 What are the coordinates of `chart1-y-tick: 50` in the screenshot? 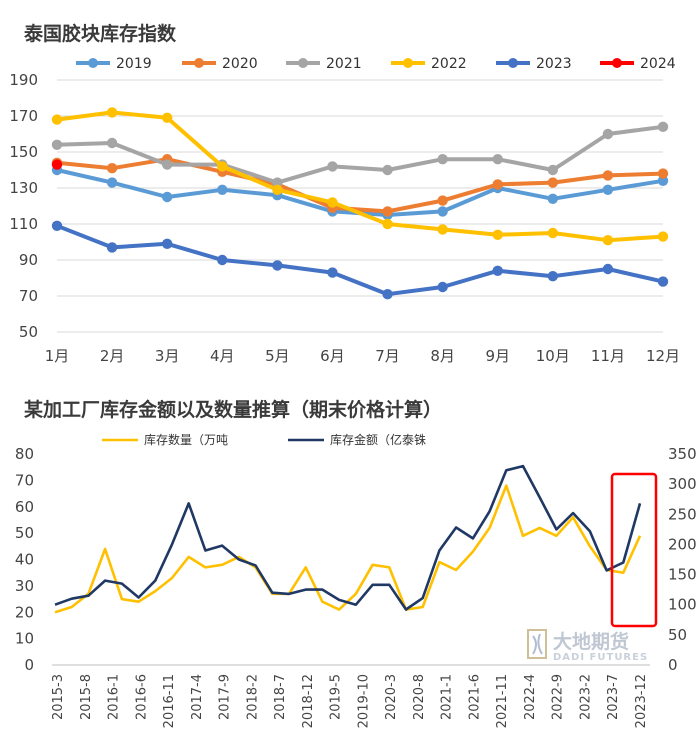 It's located at (28, 332).